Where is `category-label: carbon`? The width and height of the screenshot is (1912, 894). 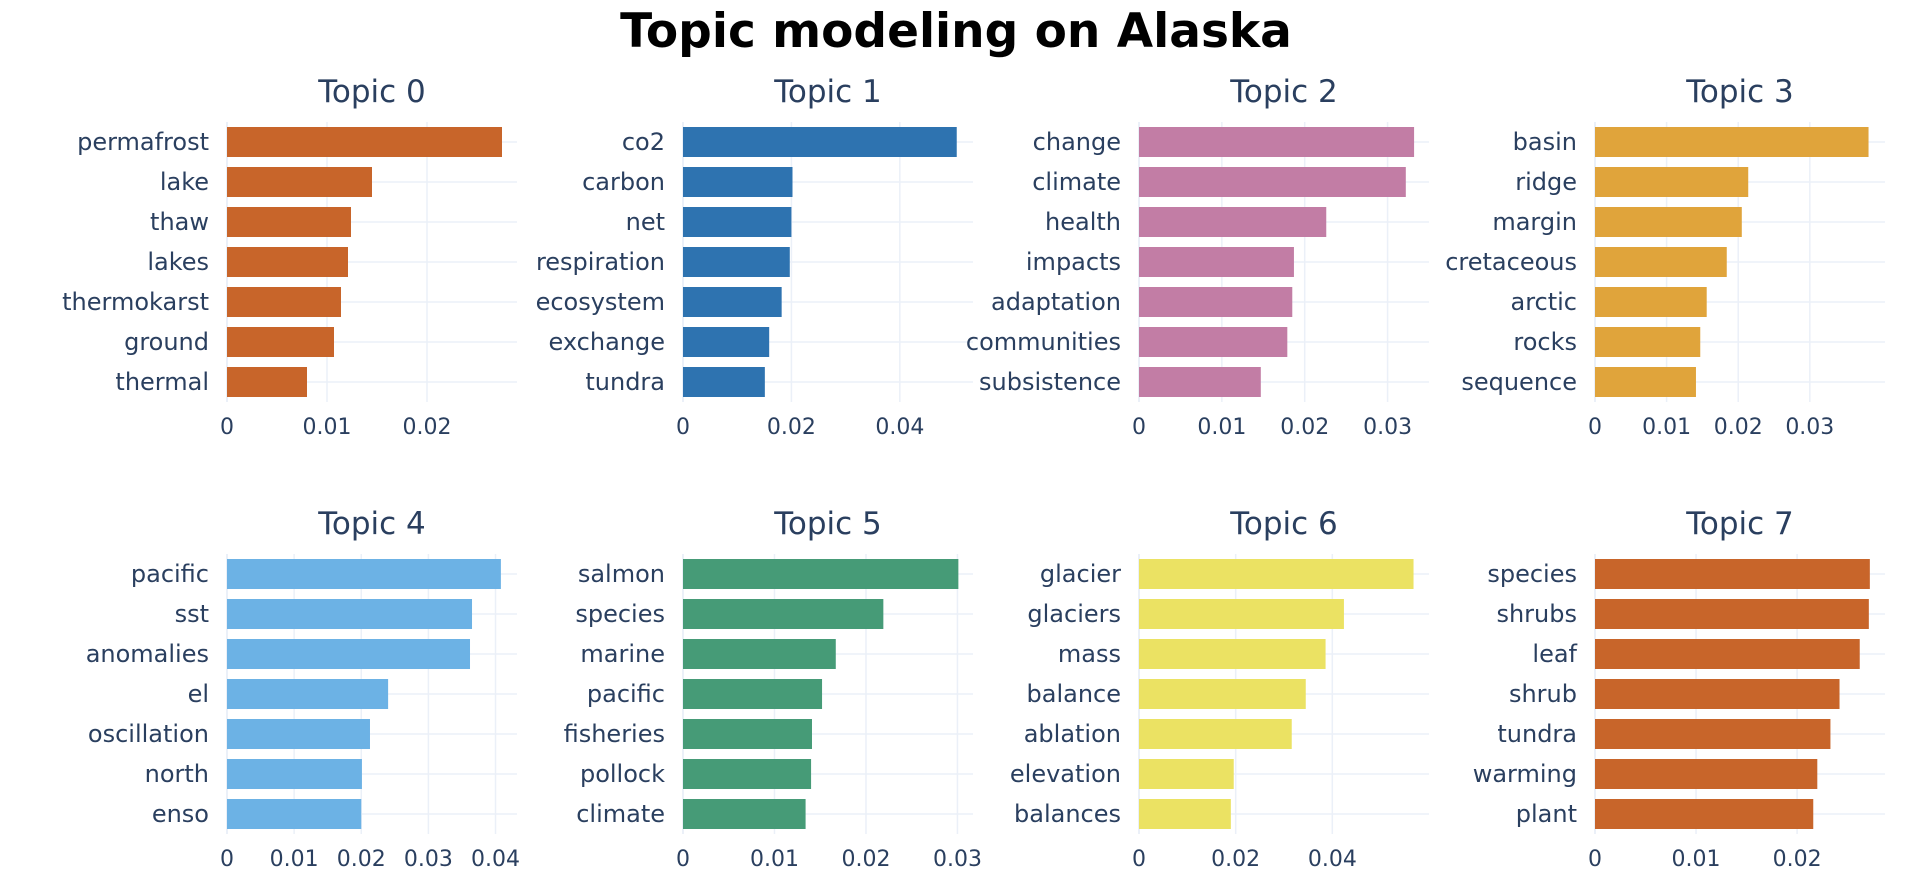 category-label: carbon is located at coordinates (623, 182).